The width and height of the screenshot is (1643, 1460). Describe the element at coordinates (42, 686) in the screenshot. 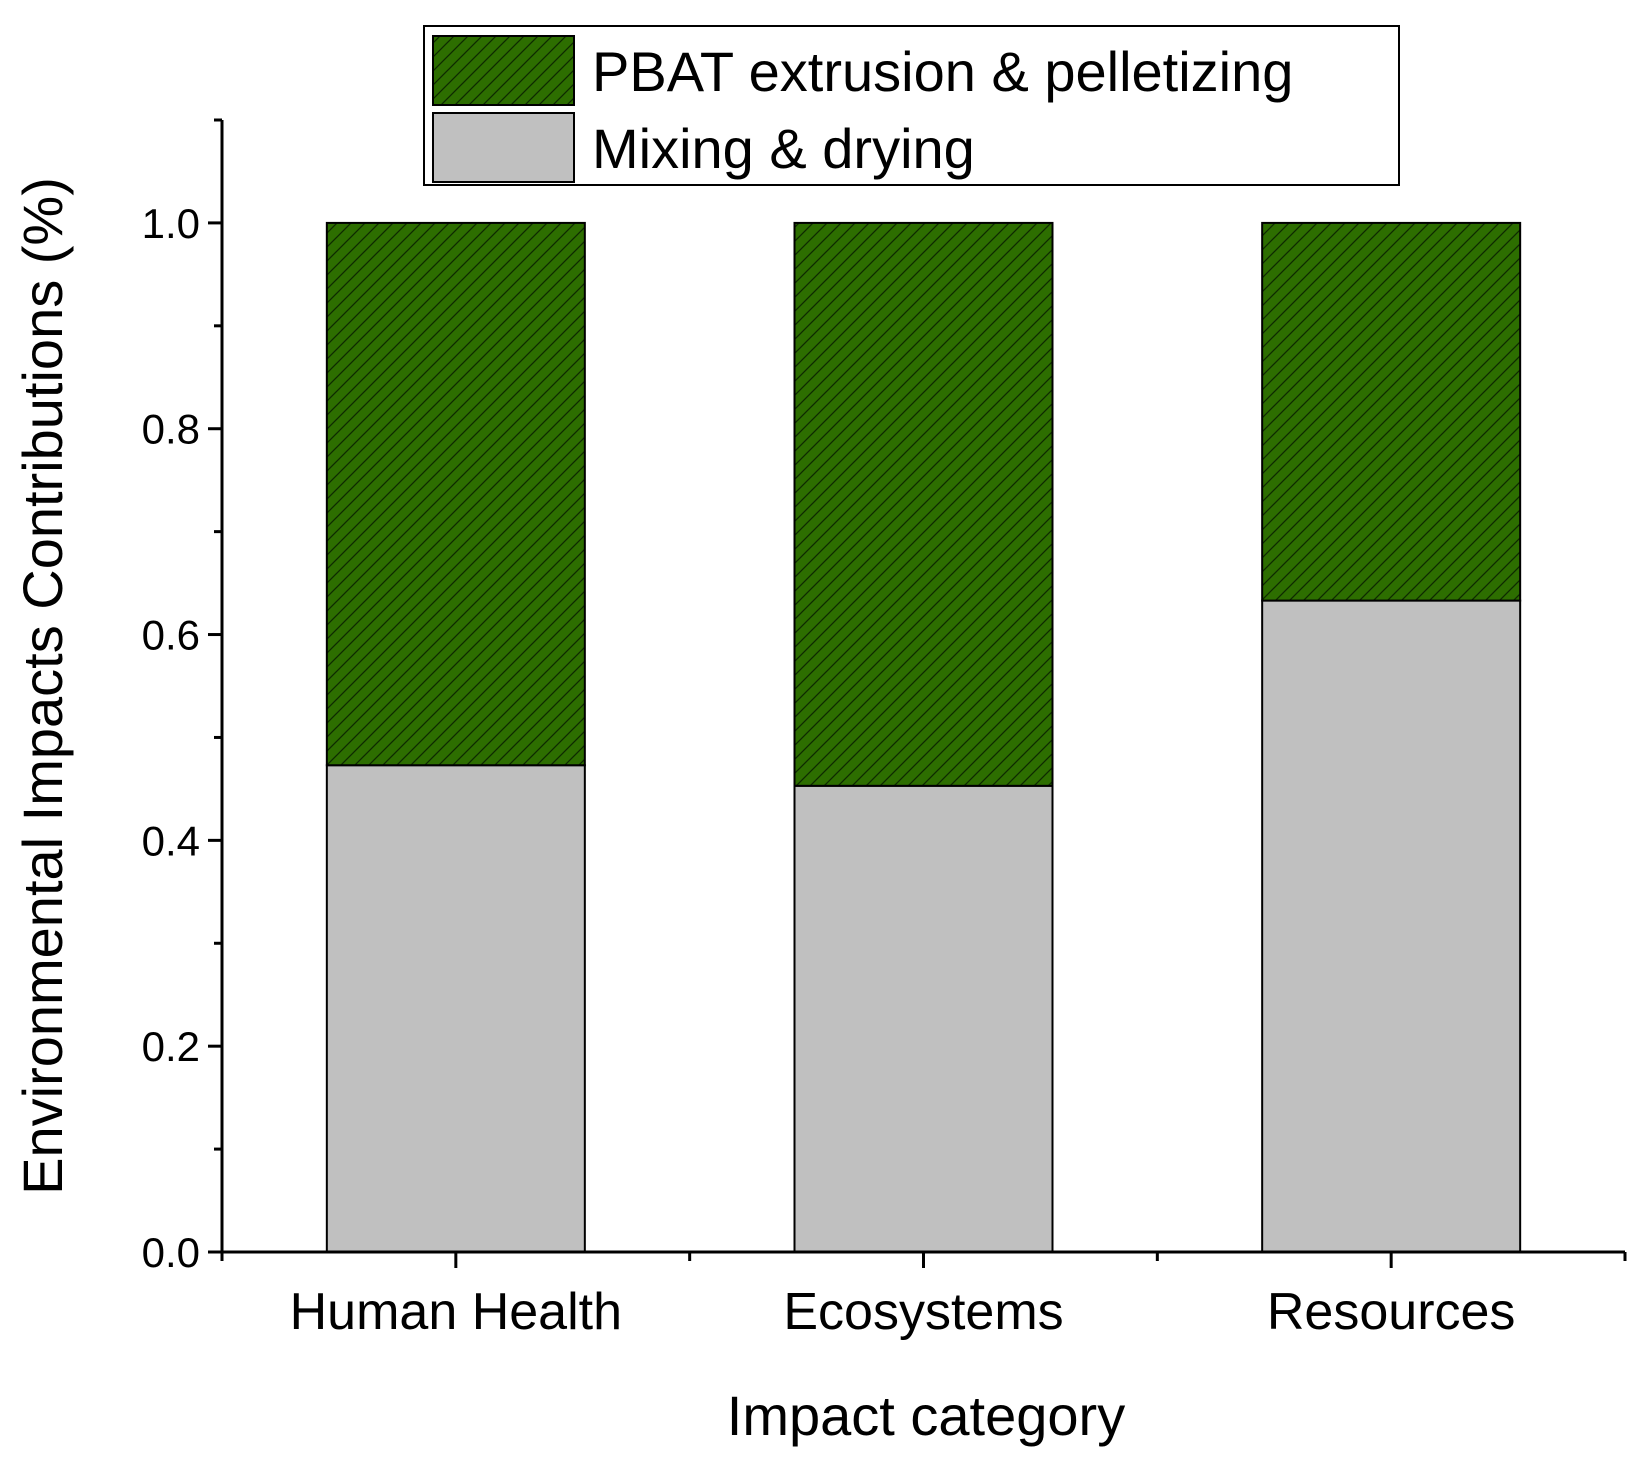

I see `y-axis-title: Environmental Impacts Contributions (%)` at that location.